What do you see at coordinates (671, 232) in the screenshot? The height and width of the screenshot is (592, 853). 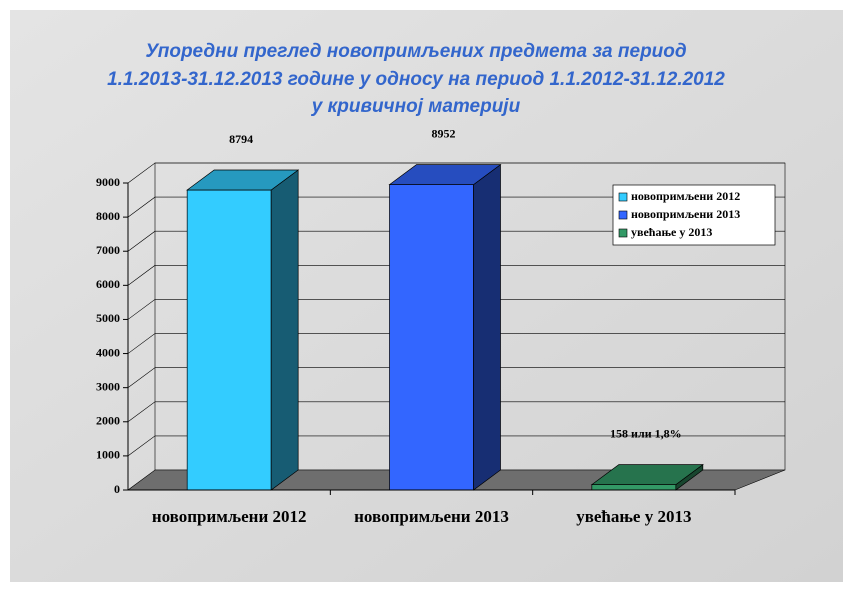 I see `legend-label: увећање у 2013` at bounding box center [671, 232].